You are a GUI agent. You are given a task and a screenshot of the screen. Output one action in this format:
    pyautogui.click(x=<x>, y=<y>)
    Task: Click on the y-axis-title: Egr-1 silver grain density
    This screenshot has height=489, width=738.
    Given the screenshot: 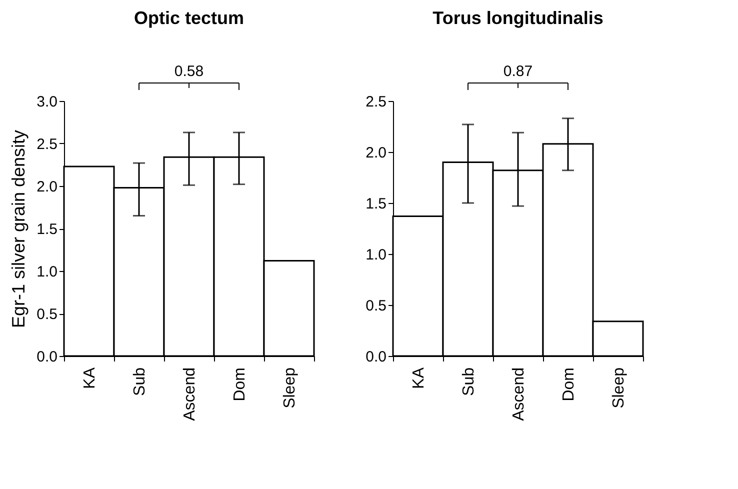 What is the action you would take?
    pyautogui.click(x=18, y=229)
    